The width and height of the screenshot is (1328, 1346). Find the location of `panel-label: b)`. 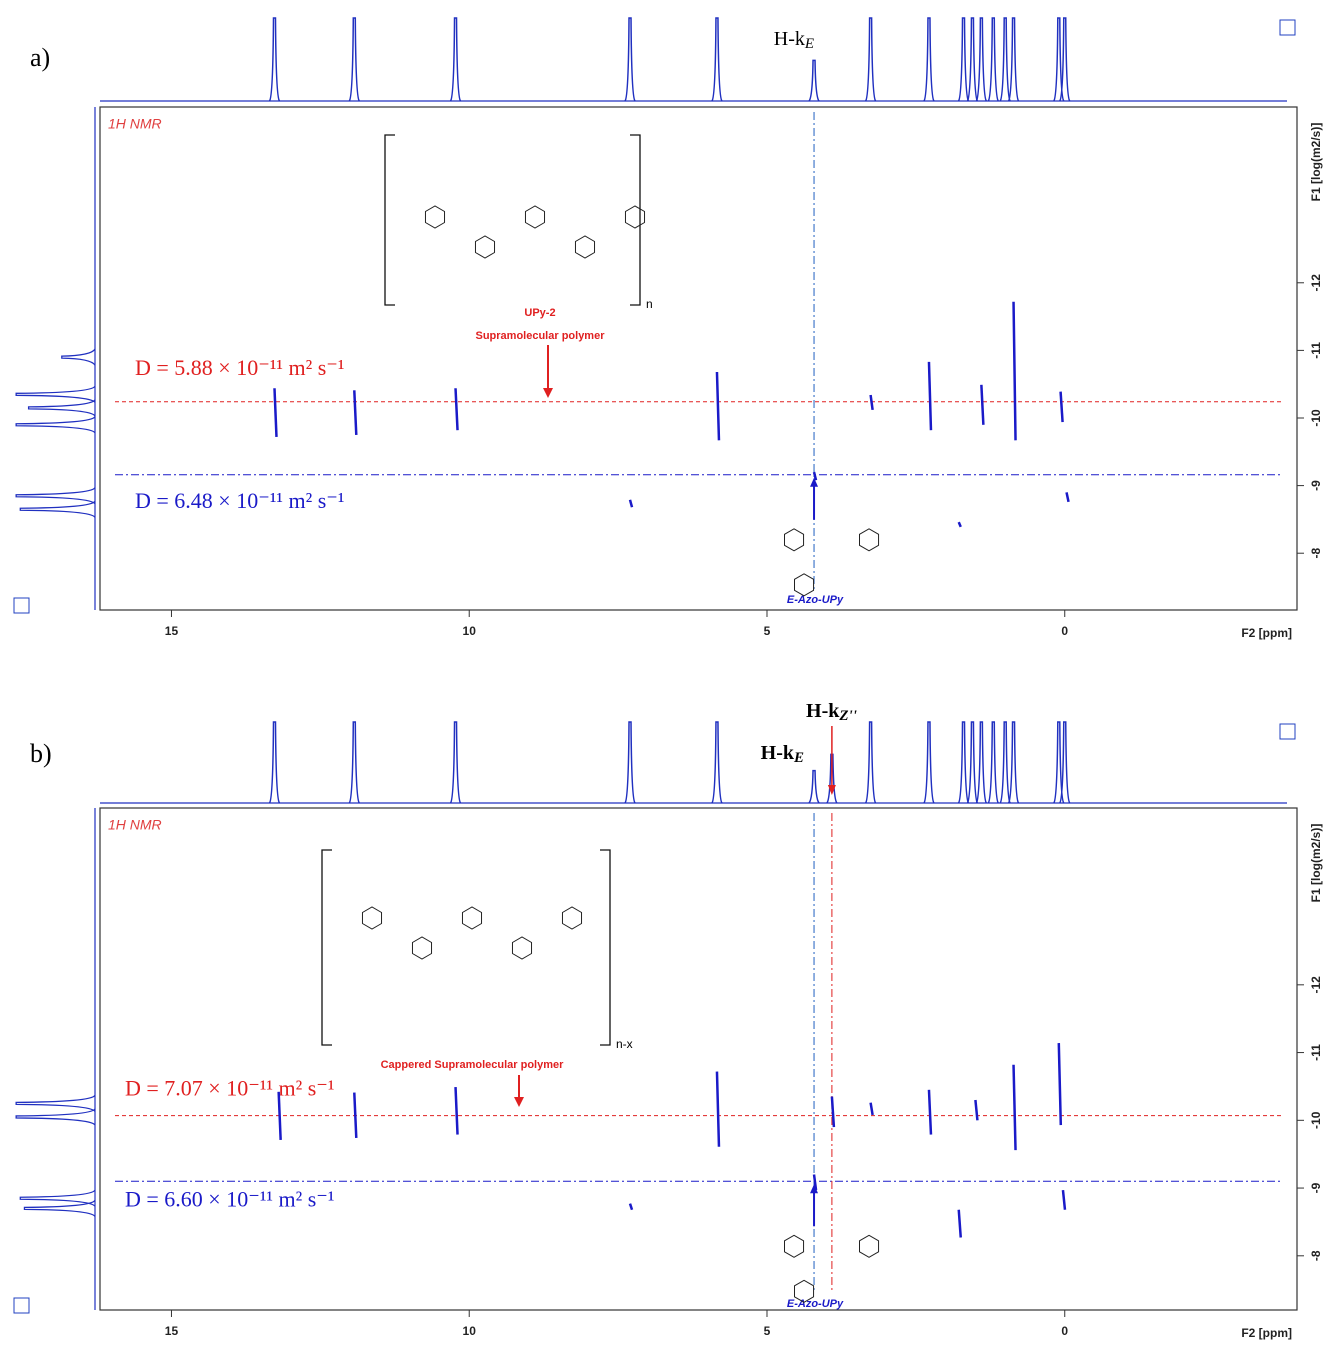

panel-label: b) is located at coordinates (41, 753).